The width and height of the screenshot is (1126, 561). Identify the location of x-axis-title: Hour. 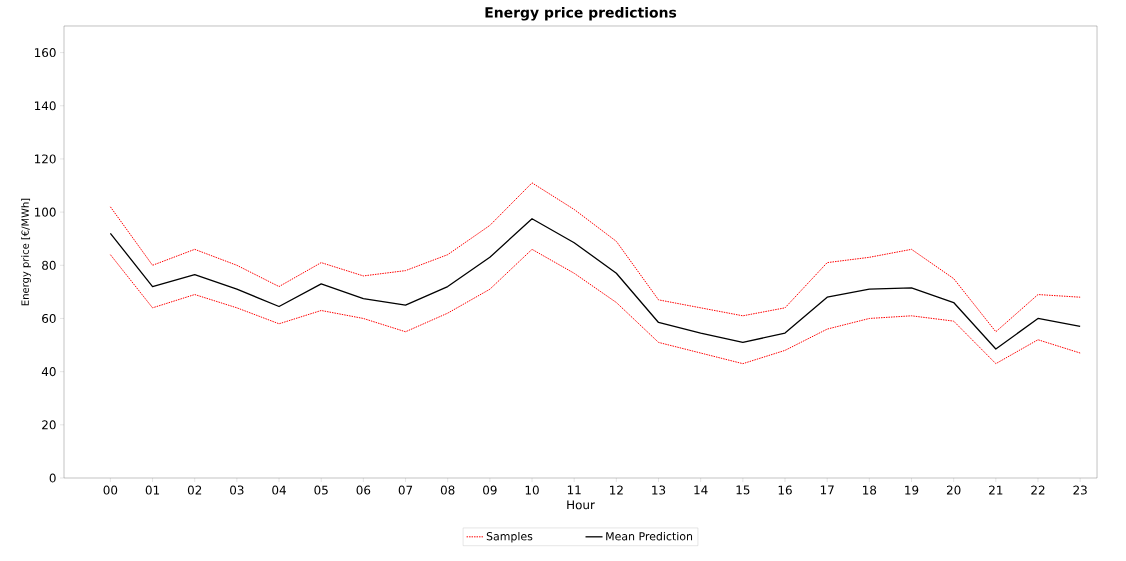
(581, 505).